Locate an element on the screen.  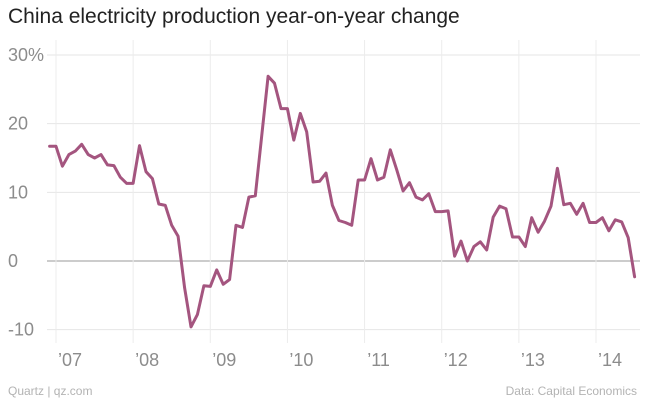
y-tick-label: 10 is located at coordinates (18, 192).